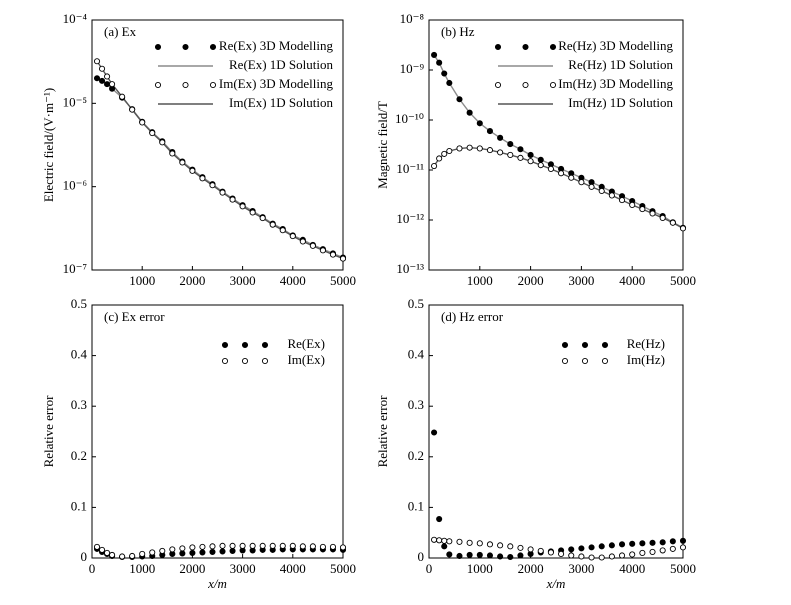  What do you see at coordinates (217, 431) in the screenshot?
I see `plot-frame` at bounding box center [217, 431].